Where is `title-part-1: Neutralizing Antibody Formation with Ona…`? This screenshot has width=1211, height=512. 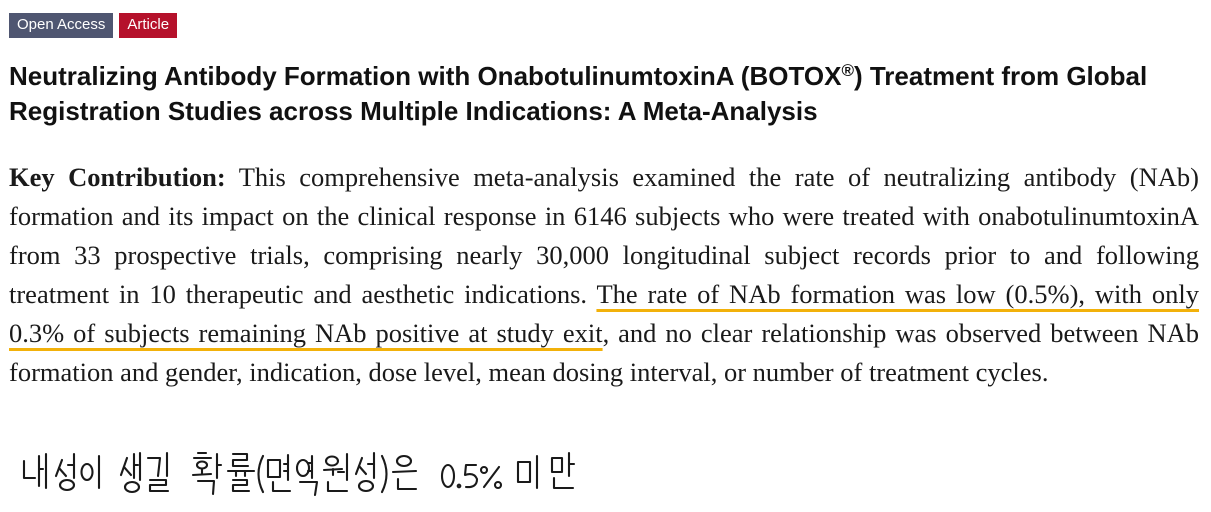 title-part-1: Neutralizing Antibody Formation with Ona… is located at coordinates (425, 76).